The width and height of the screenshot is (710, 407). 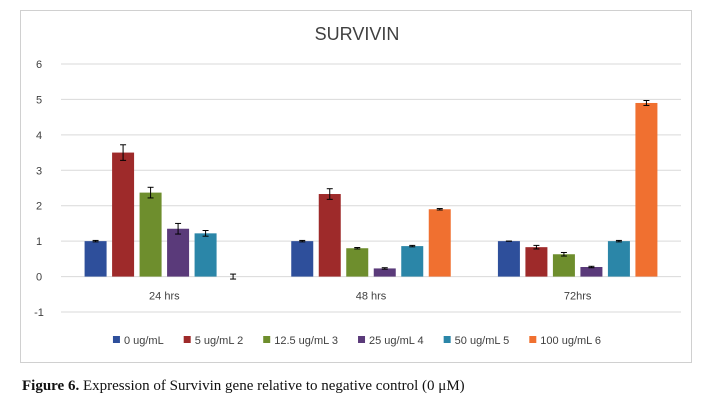 I want to click on y-tick-label: 6, so click(x=39, y=65).